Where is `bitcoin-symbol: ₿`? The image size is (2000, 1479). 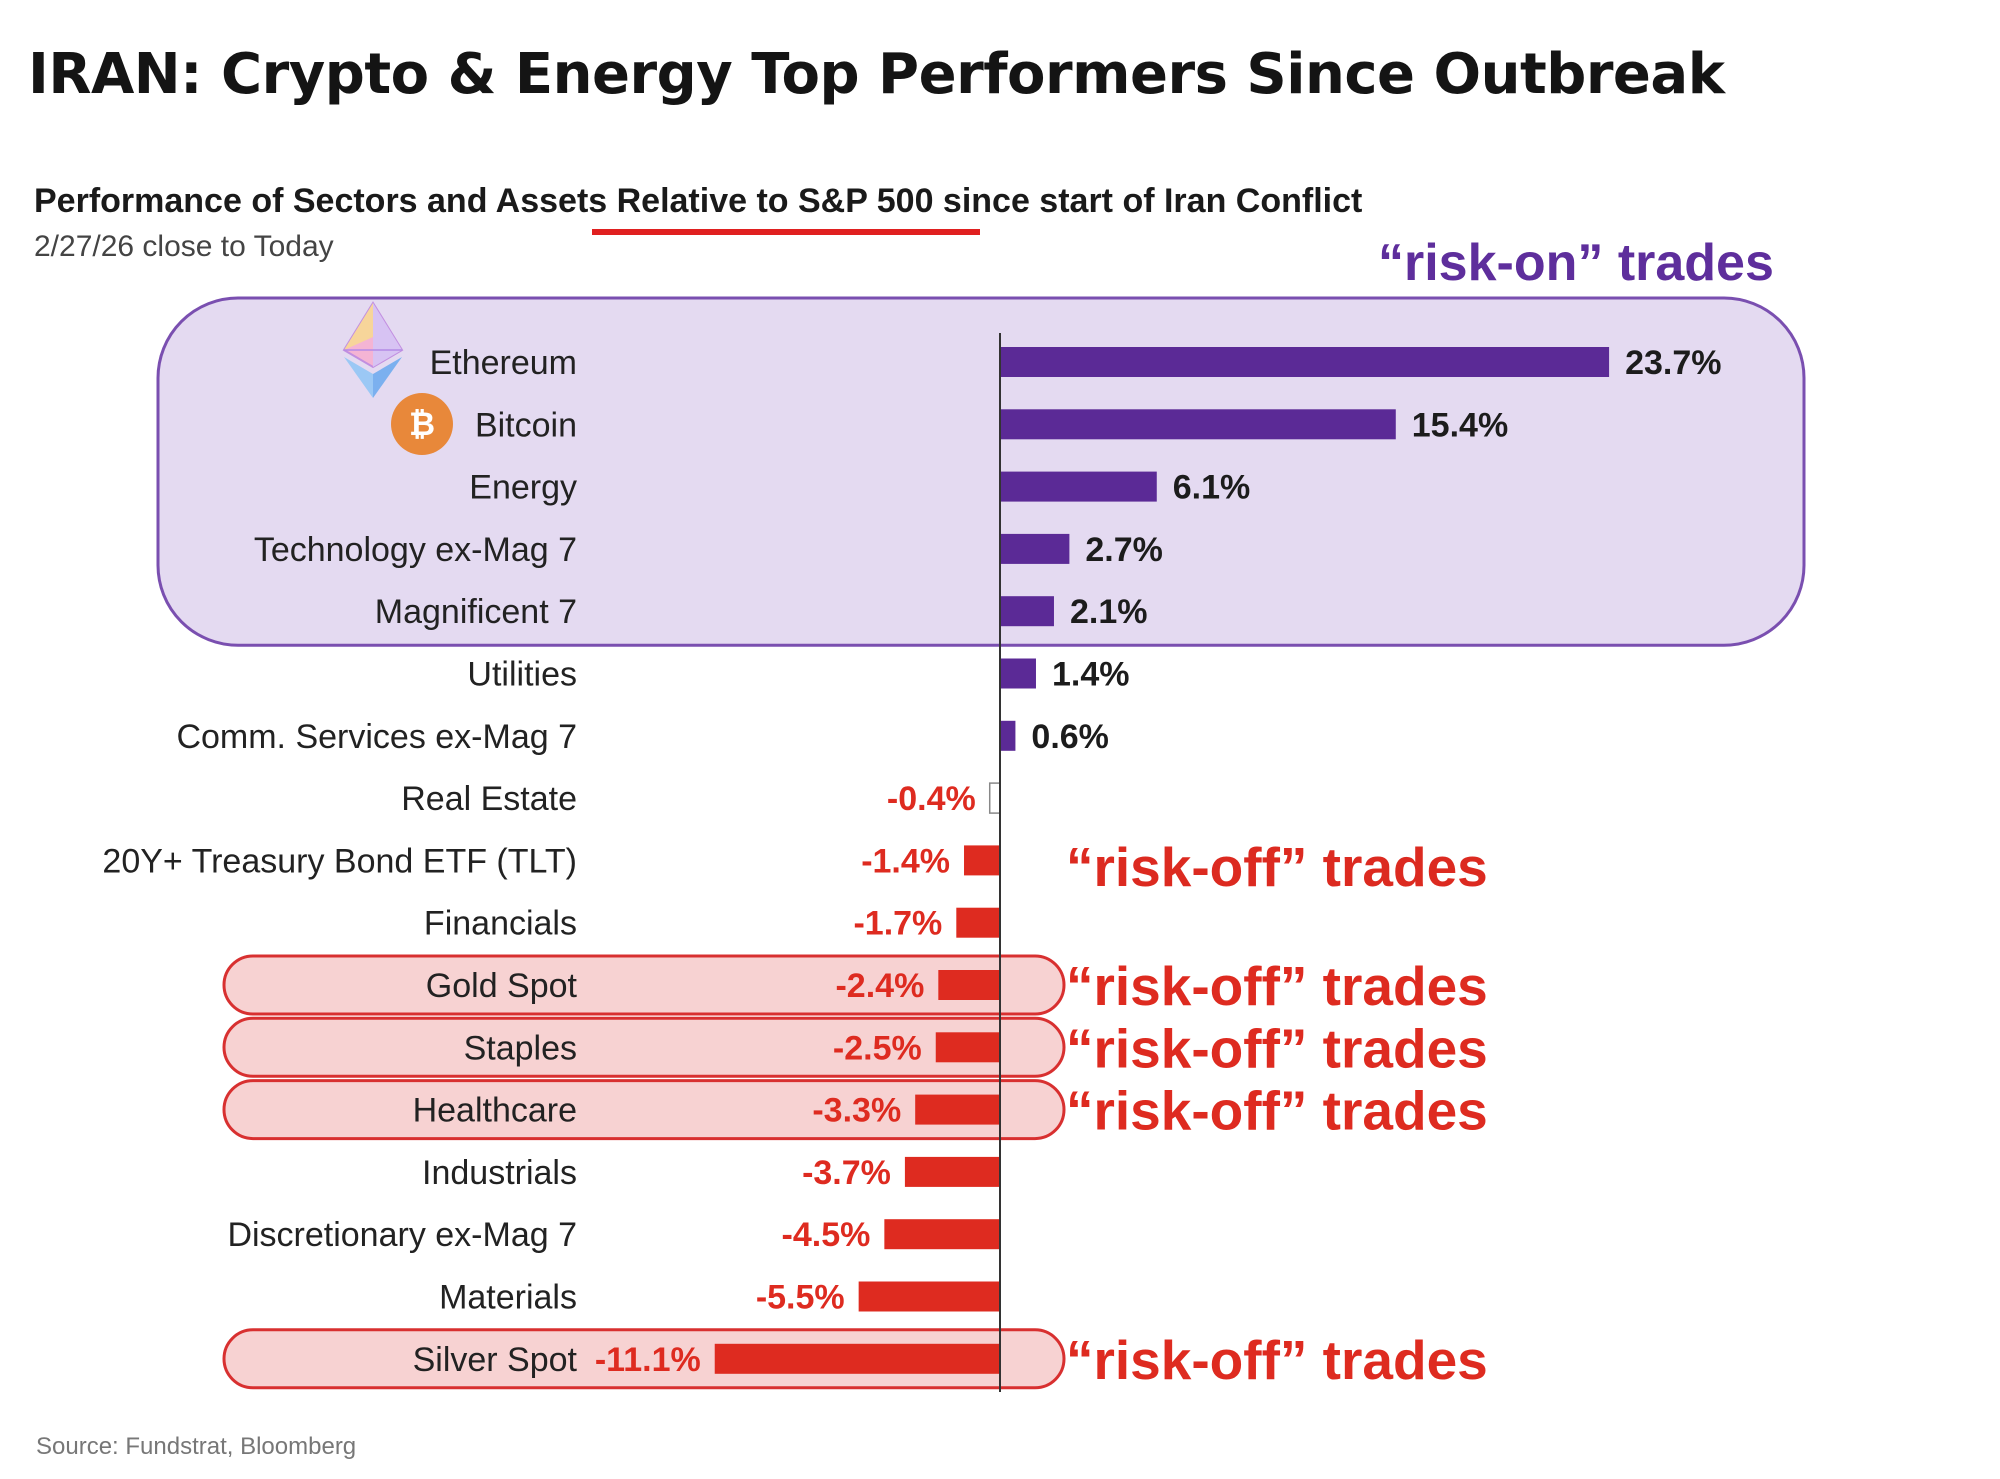
bitcoin-symbol: ₿ is located at coordinates (422, 424).